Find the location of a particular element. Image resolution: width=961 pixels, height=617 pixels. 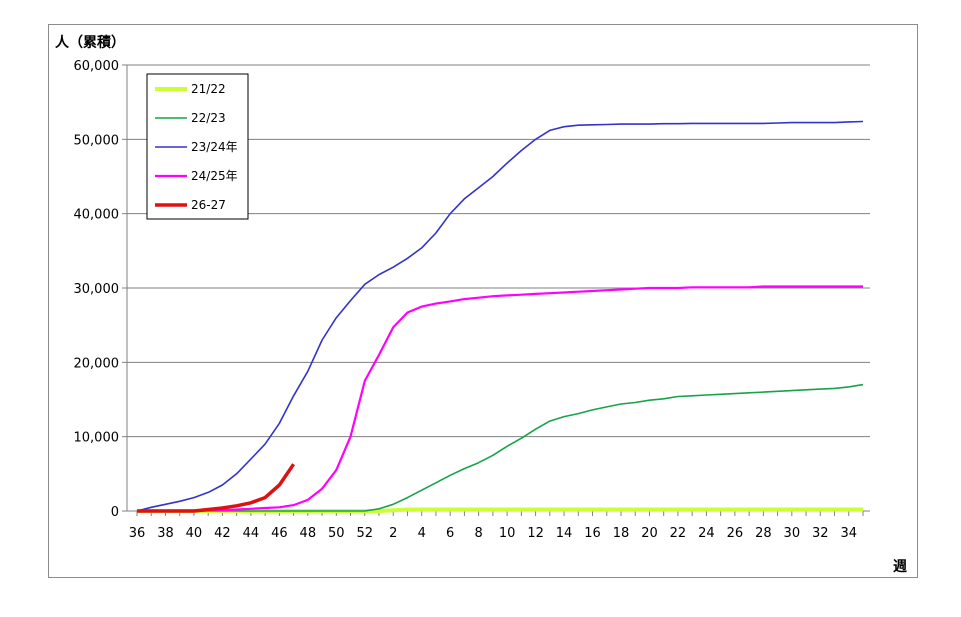

x-tick-label: 52 is located at coordinates (364, 533).